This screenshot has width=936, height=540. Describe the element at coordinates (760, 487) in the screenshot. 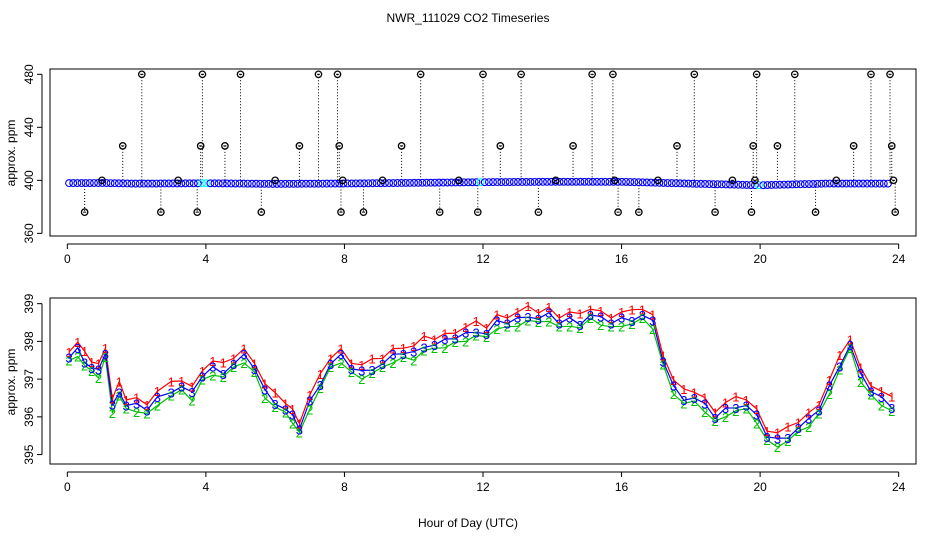

I see `flagged-x-tick-label: 20` at that location.